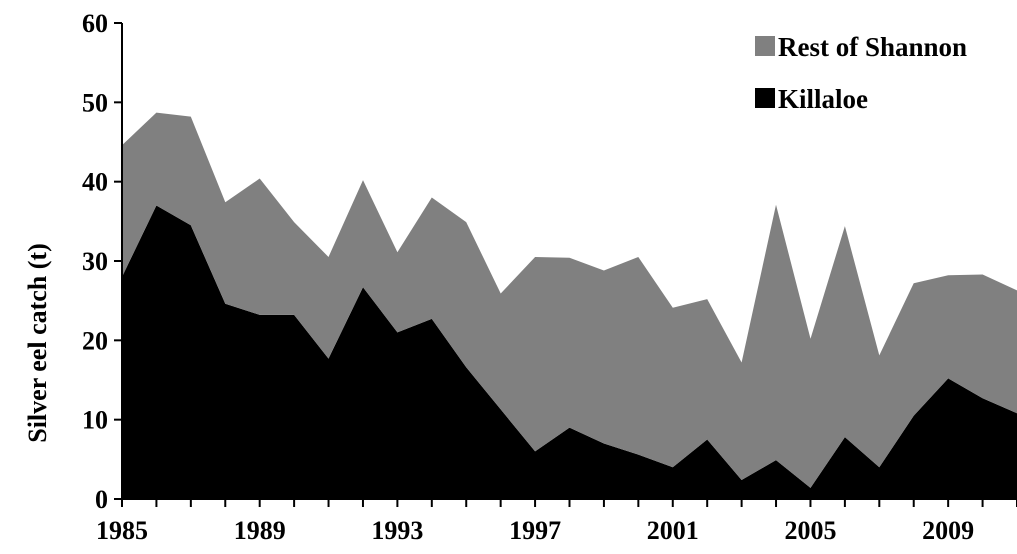 The image size is (1017, 554). Describe the element at coordinates (810, 530) in the screenshot. I see `x-tick-label: 2005` at that location.